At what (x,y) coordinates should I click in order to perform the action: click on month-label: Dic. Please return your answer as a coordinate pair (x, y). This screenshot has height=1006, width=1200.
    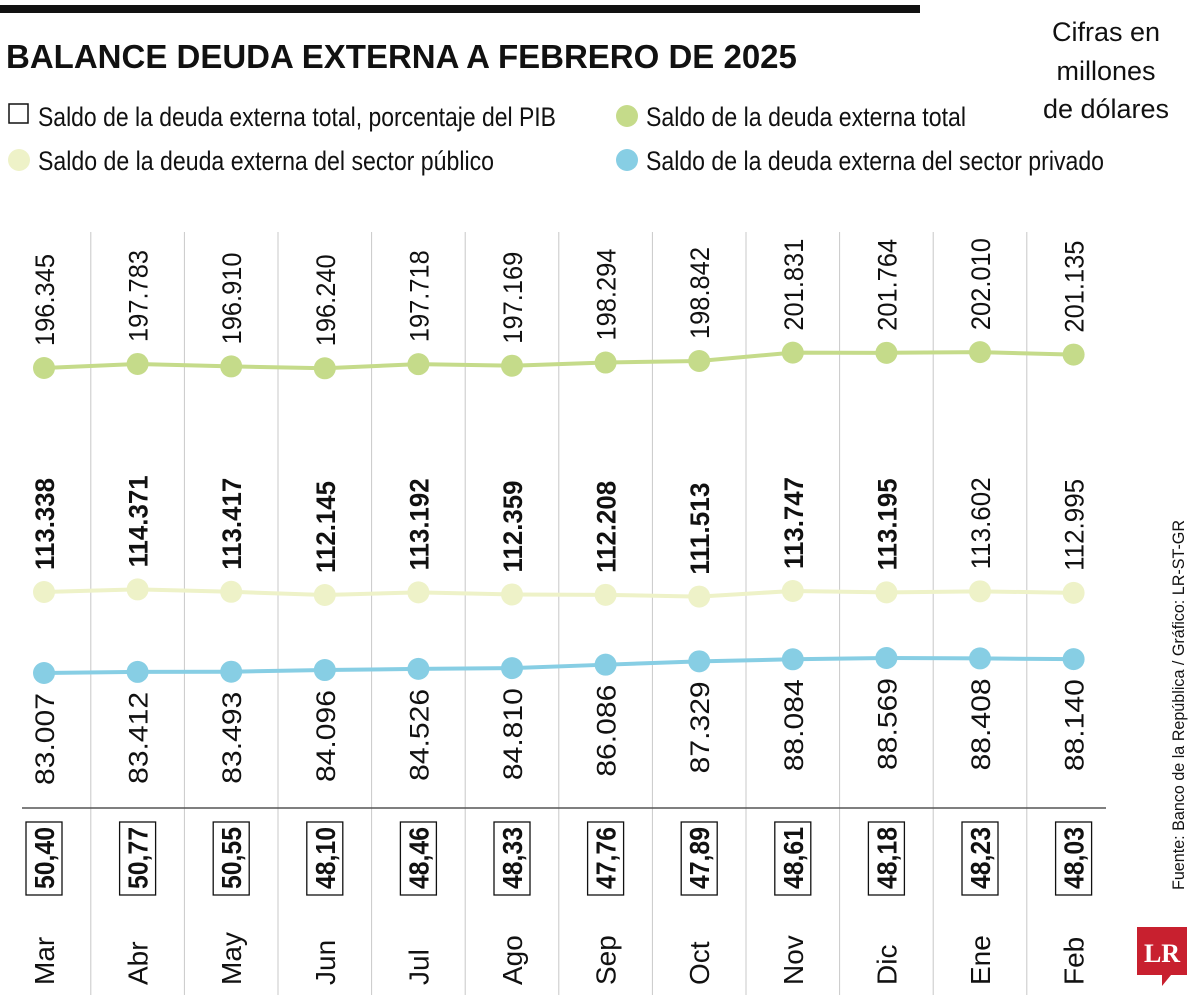
    Looking at the image, I should click on (886, 965).